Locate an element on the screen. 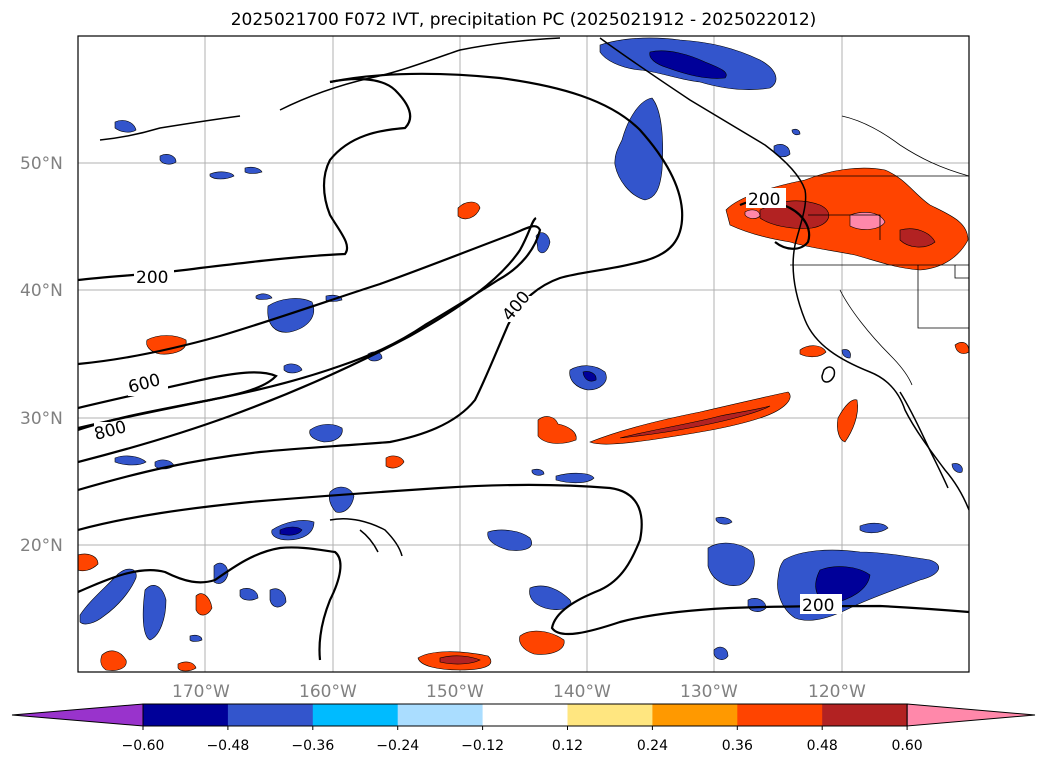  contour-label-200-west: 200 is located at coordinates (152, 278).